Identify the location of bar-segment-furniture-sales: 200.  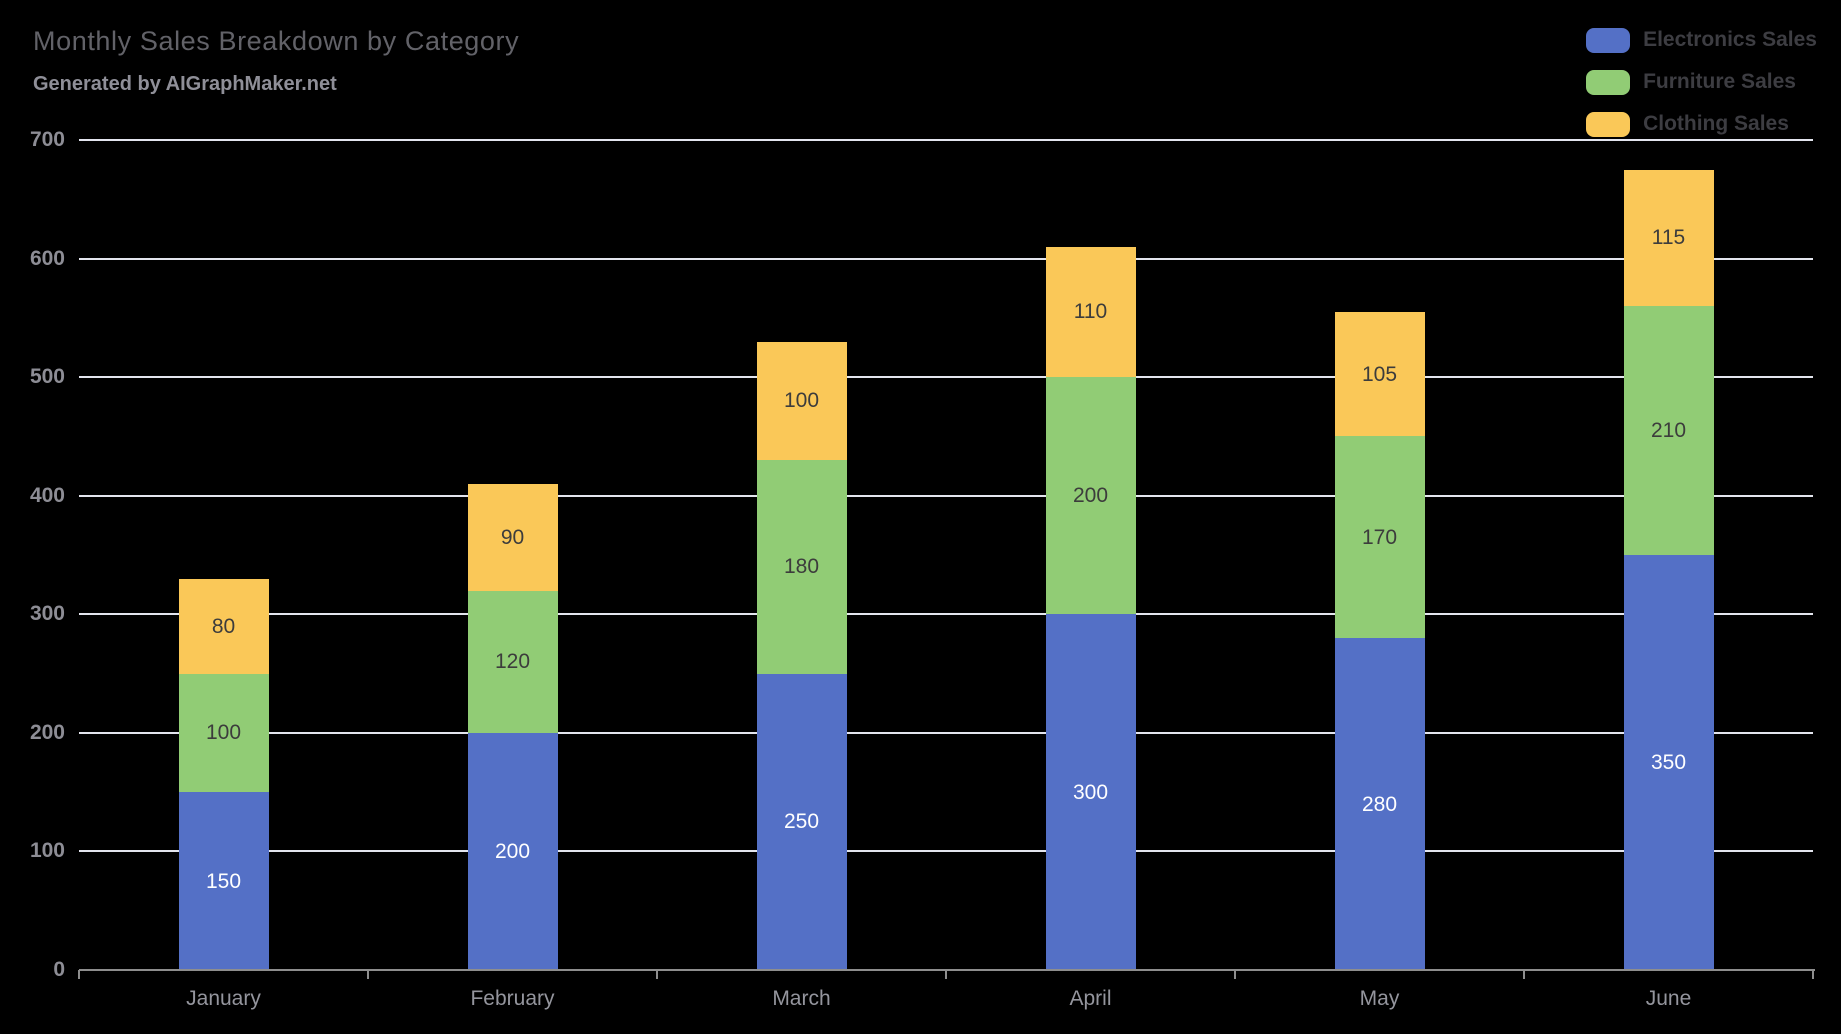
(1090, 496).